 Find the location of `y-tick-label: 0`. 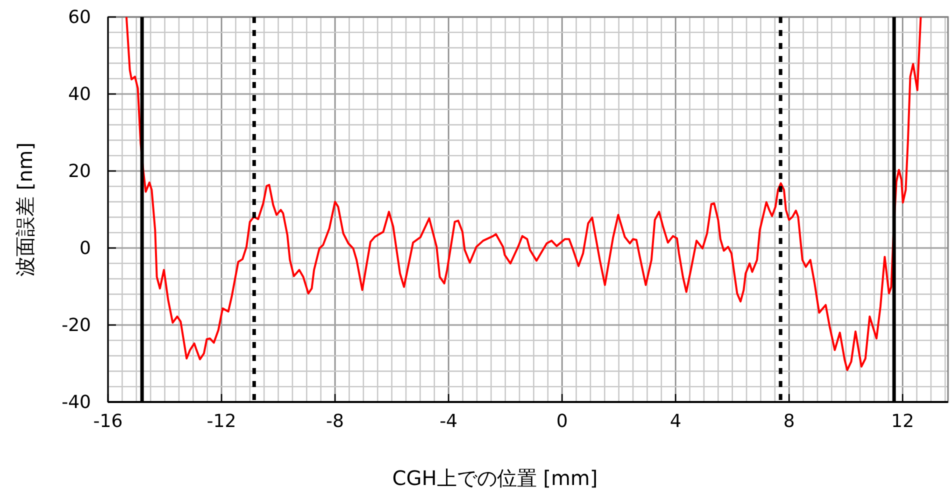

y-tick-label: 0 is located at coordinates (85, 248).